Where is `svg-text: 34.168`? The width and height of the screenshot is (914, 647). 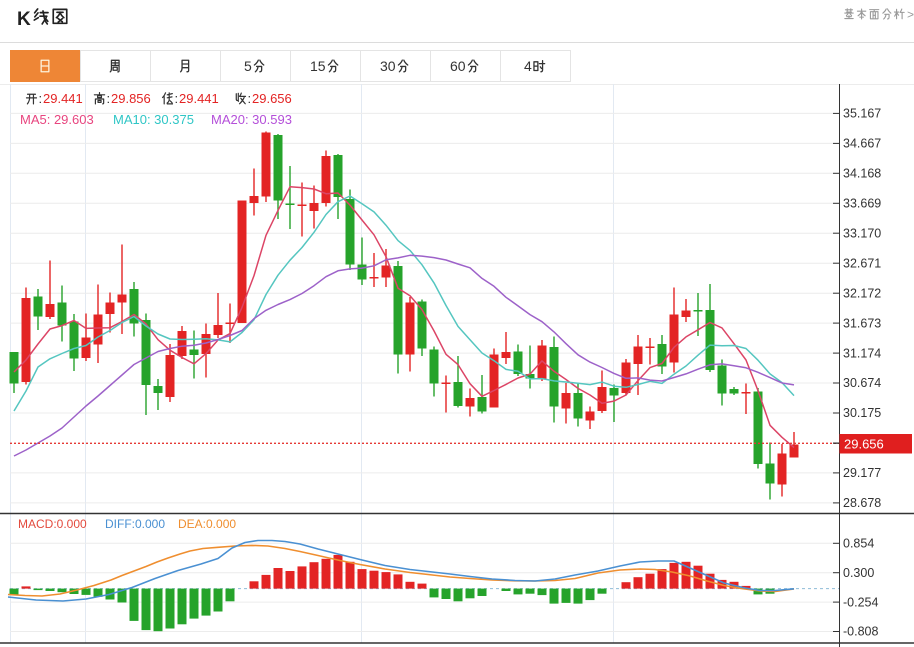
svg-text: 34.168 is located at coordinates (862, 174).